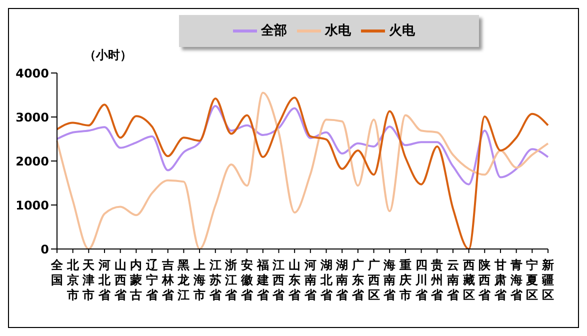 This screenshot has width=587, height=336. What do you see at coordinates (326, 280) in the screenshot?
I see `x-tick-label: 湖北省` at bounding box center [326, 280].